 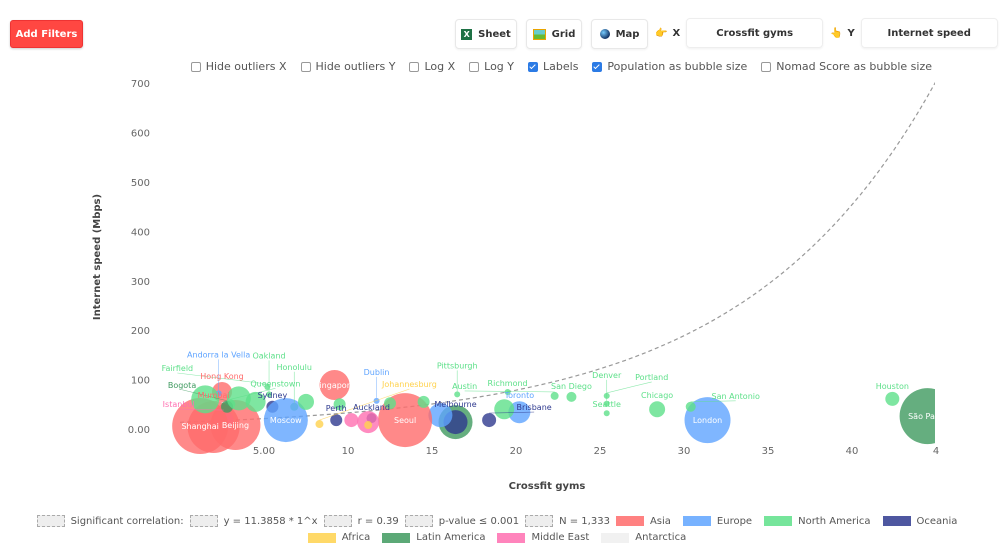 I want to click on legend-swatch-antarctica, so click(x=615, y=537).